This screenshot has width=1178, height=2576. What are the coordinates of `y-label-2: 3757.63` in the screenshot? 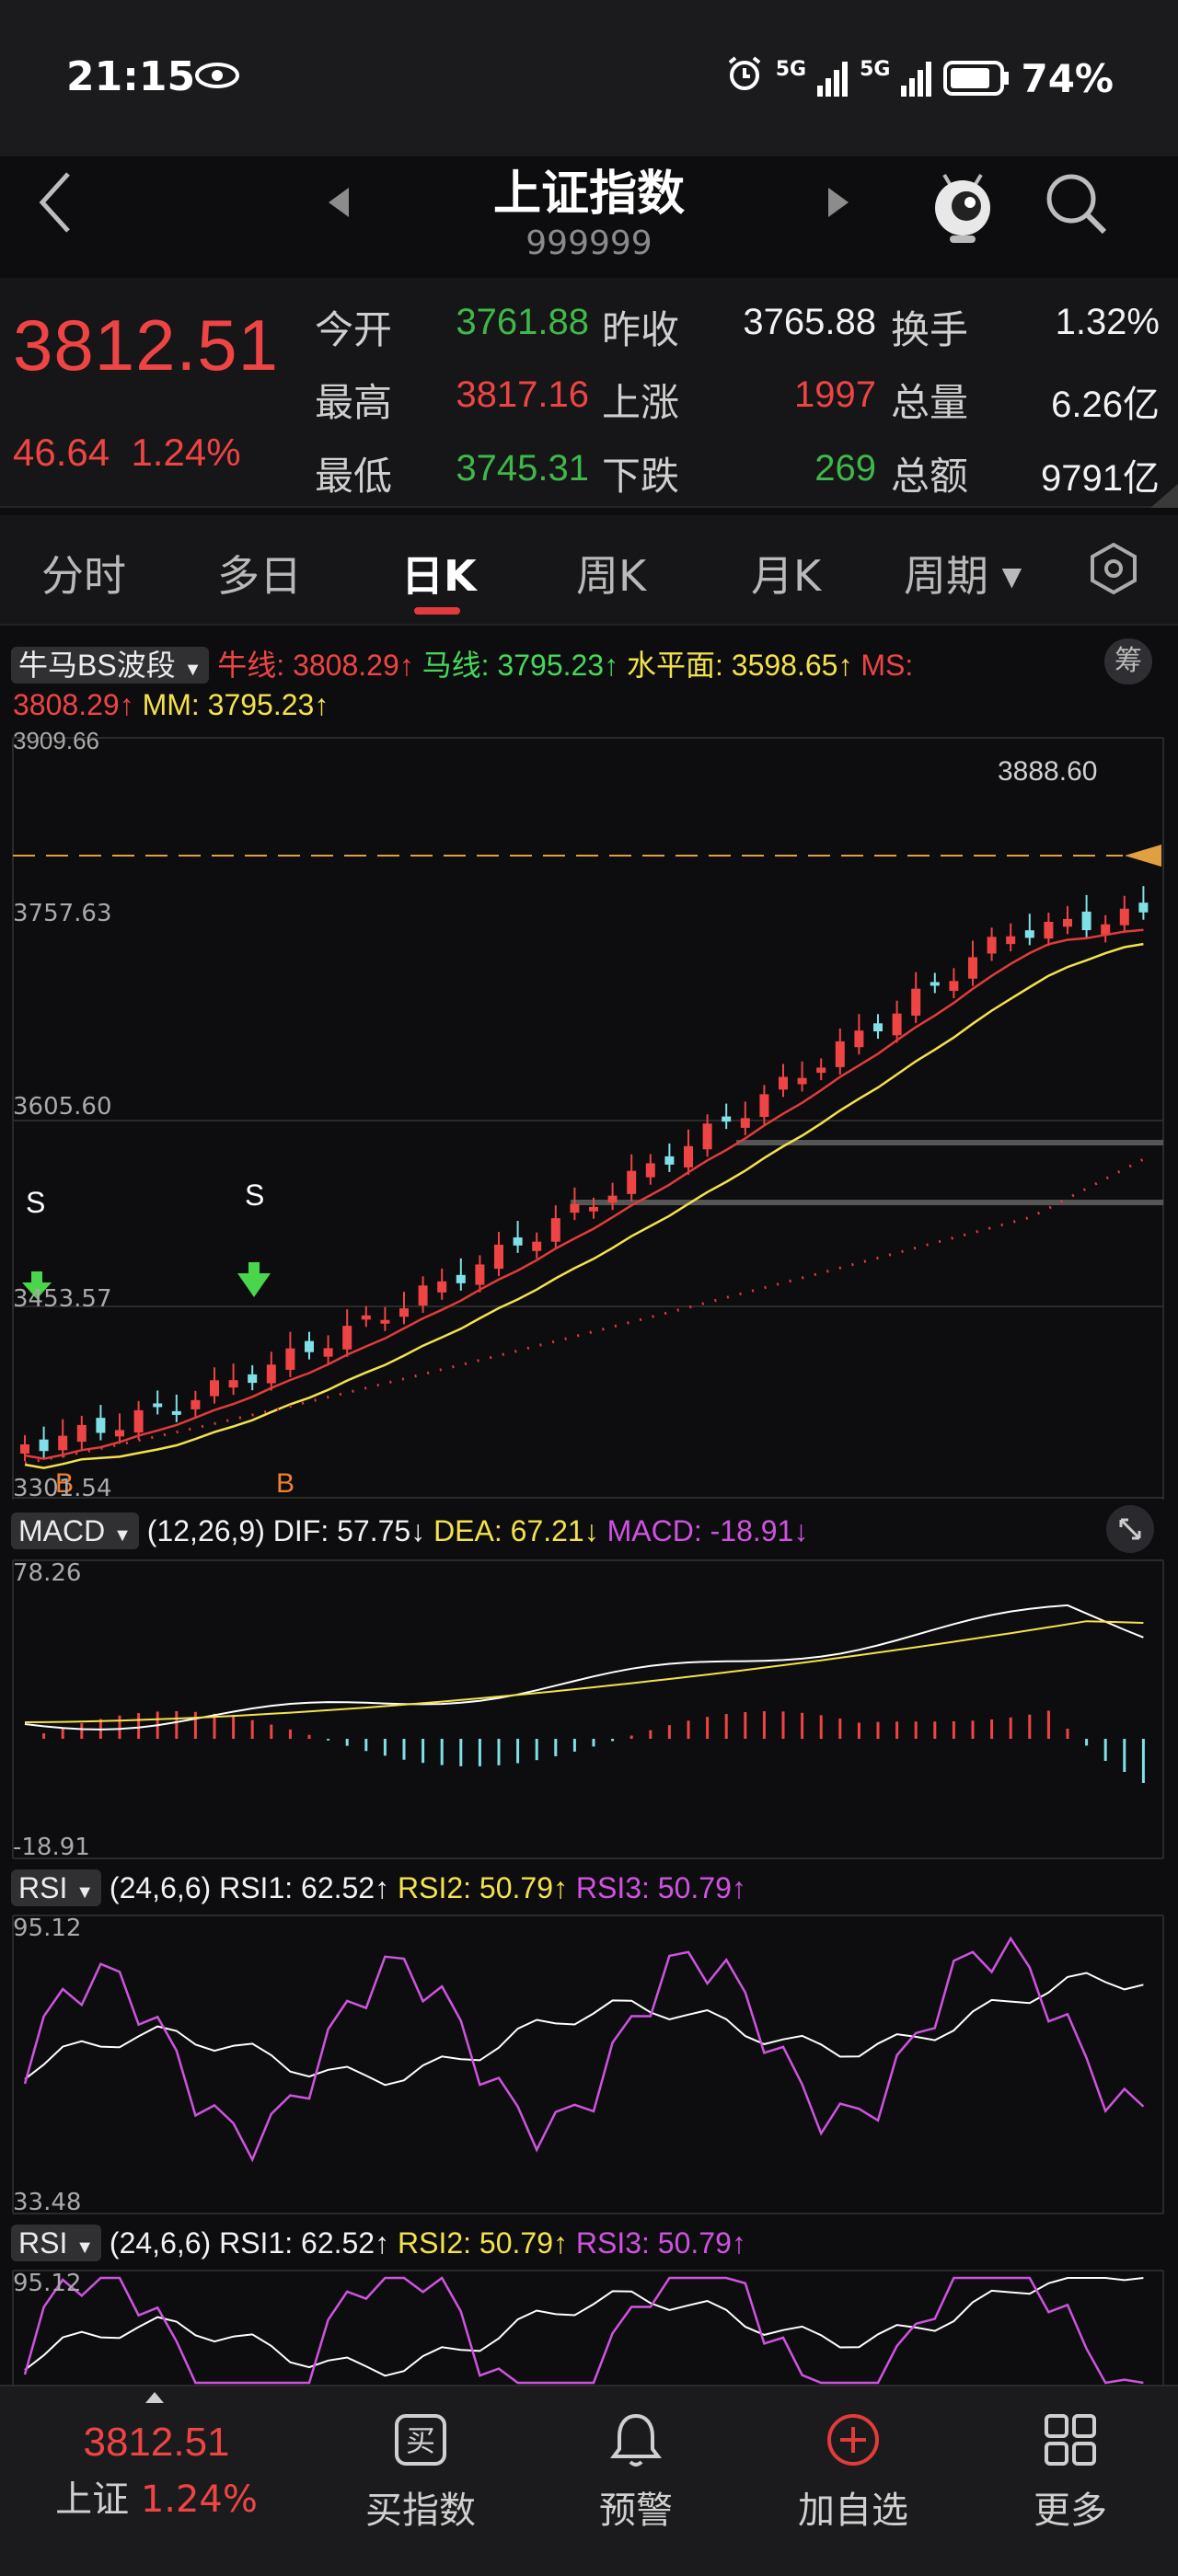 It's located at (63, 913).